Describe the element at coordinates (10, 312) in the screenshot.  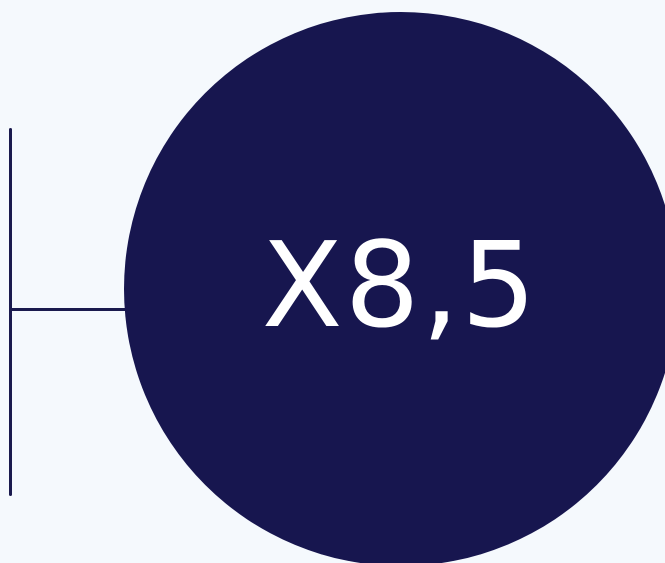
I see `bracket-vertical-line` at that location.